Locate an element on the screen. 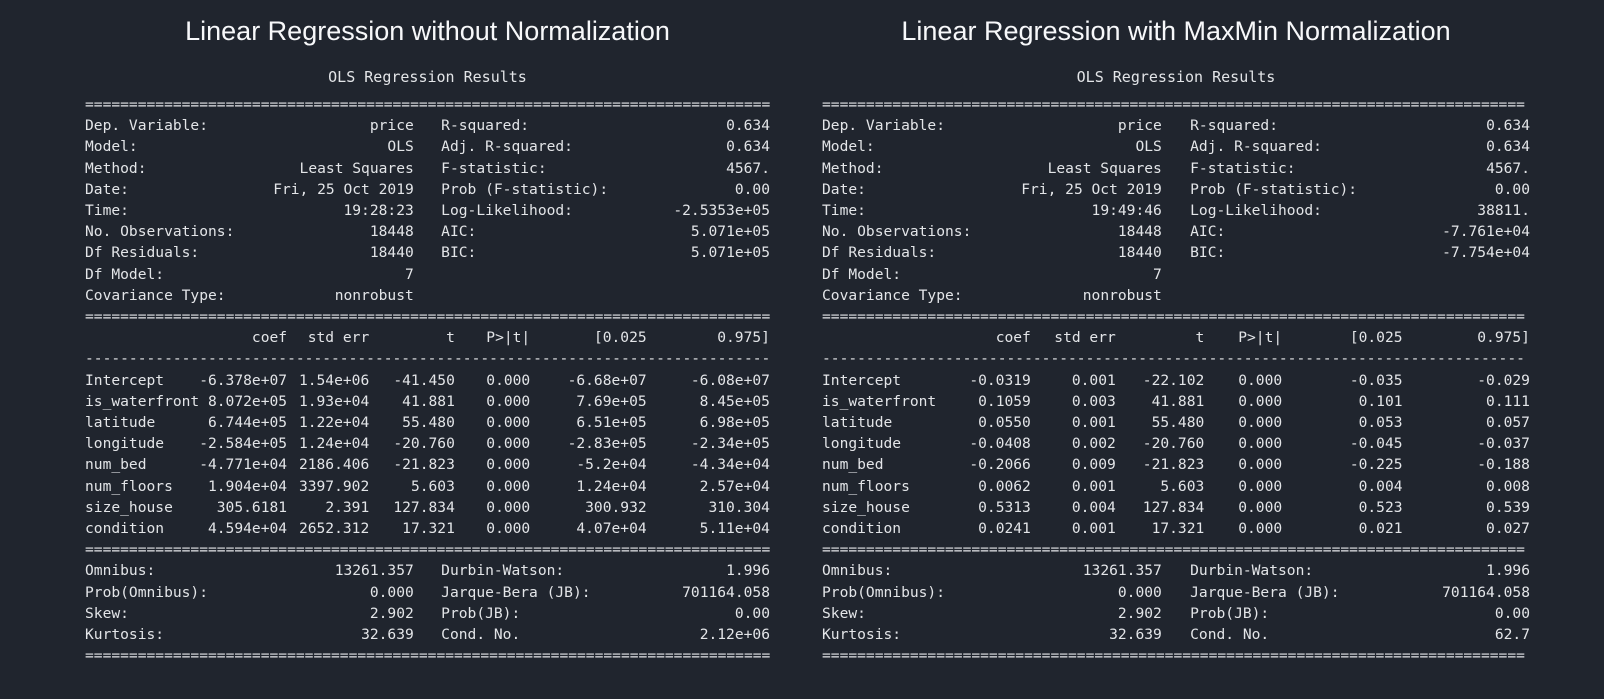 The image size is (1604, 699). stat-value: price is located at coordinates (1139, 126).